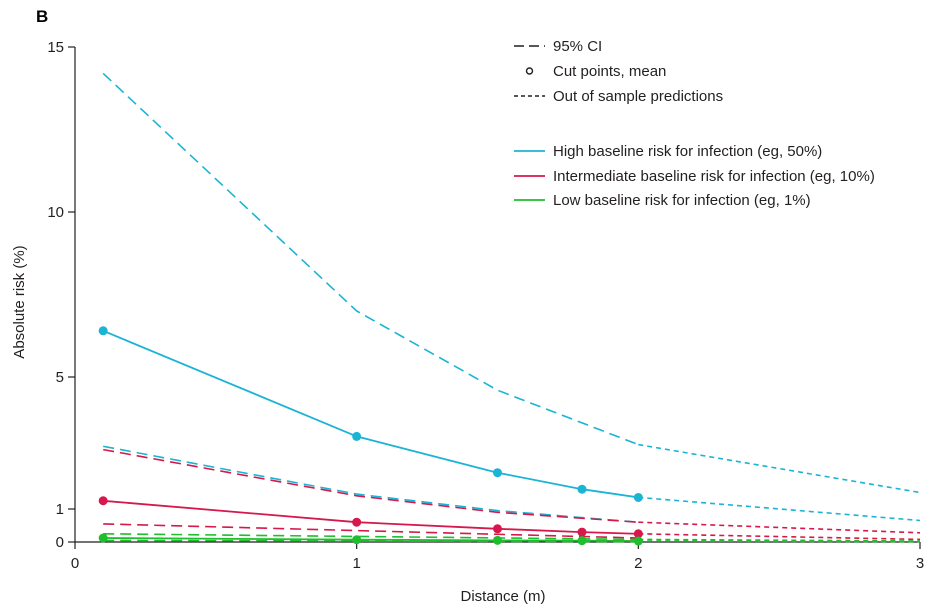  Describe the element at coordinates (682, 200) in the screenshot. I see `legend-series-label: Low baseline risk for infection (eg, 1%)` at that location.